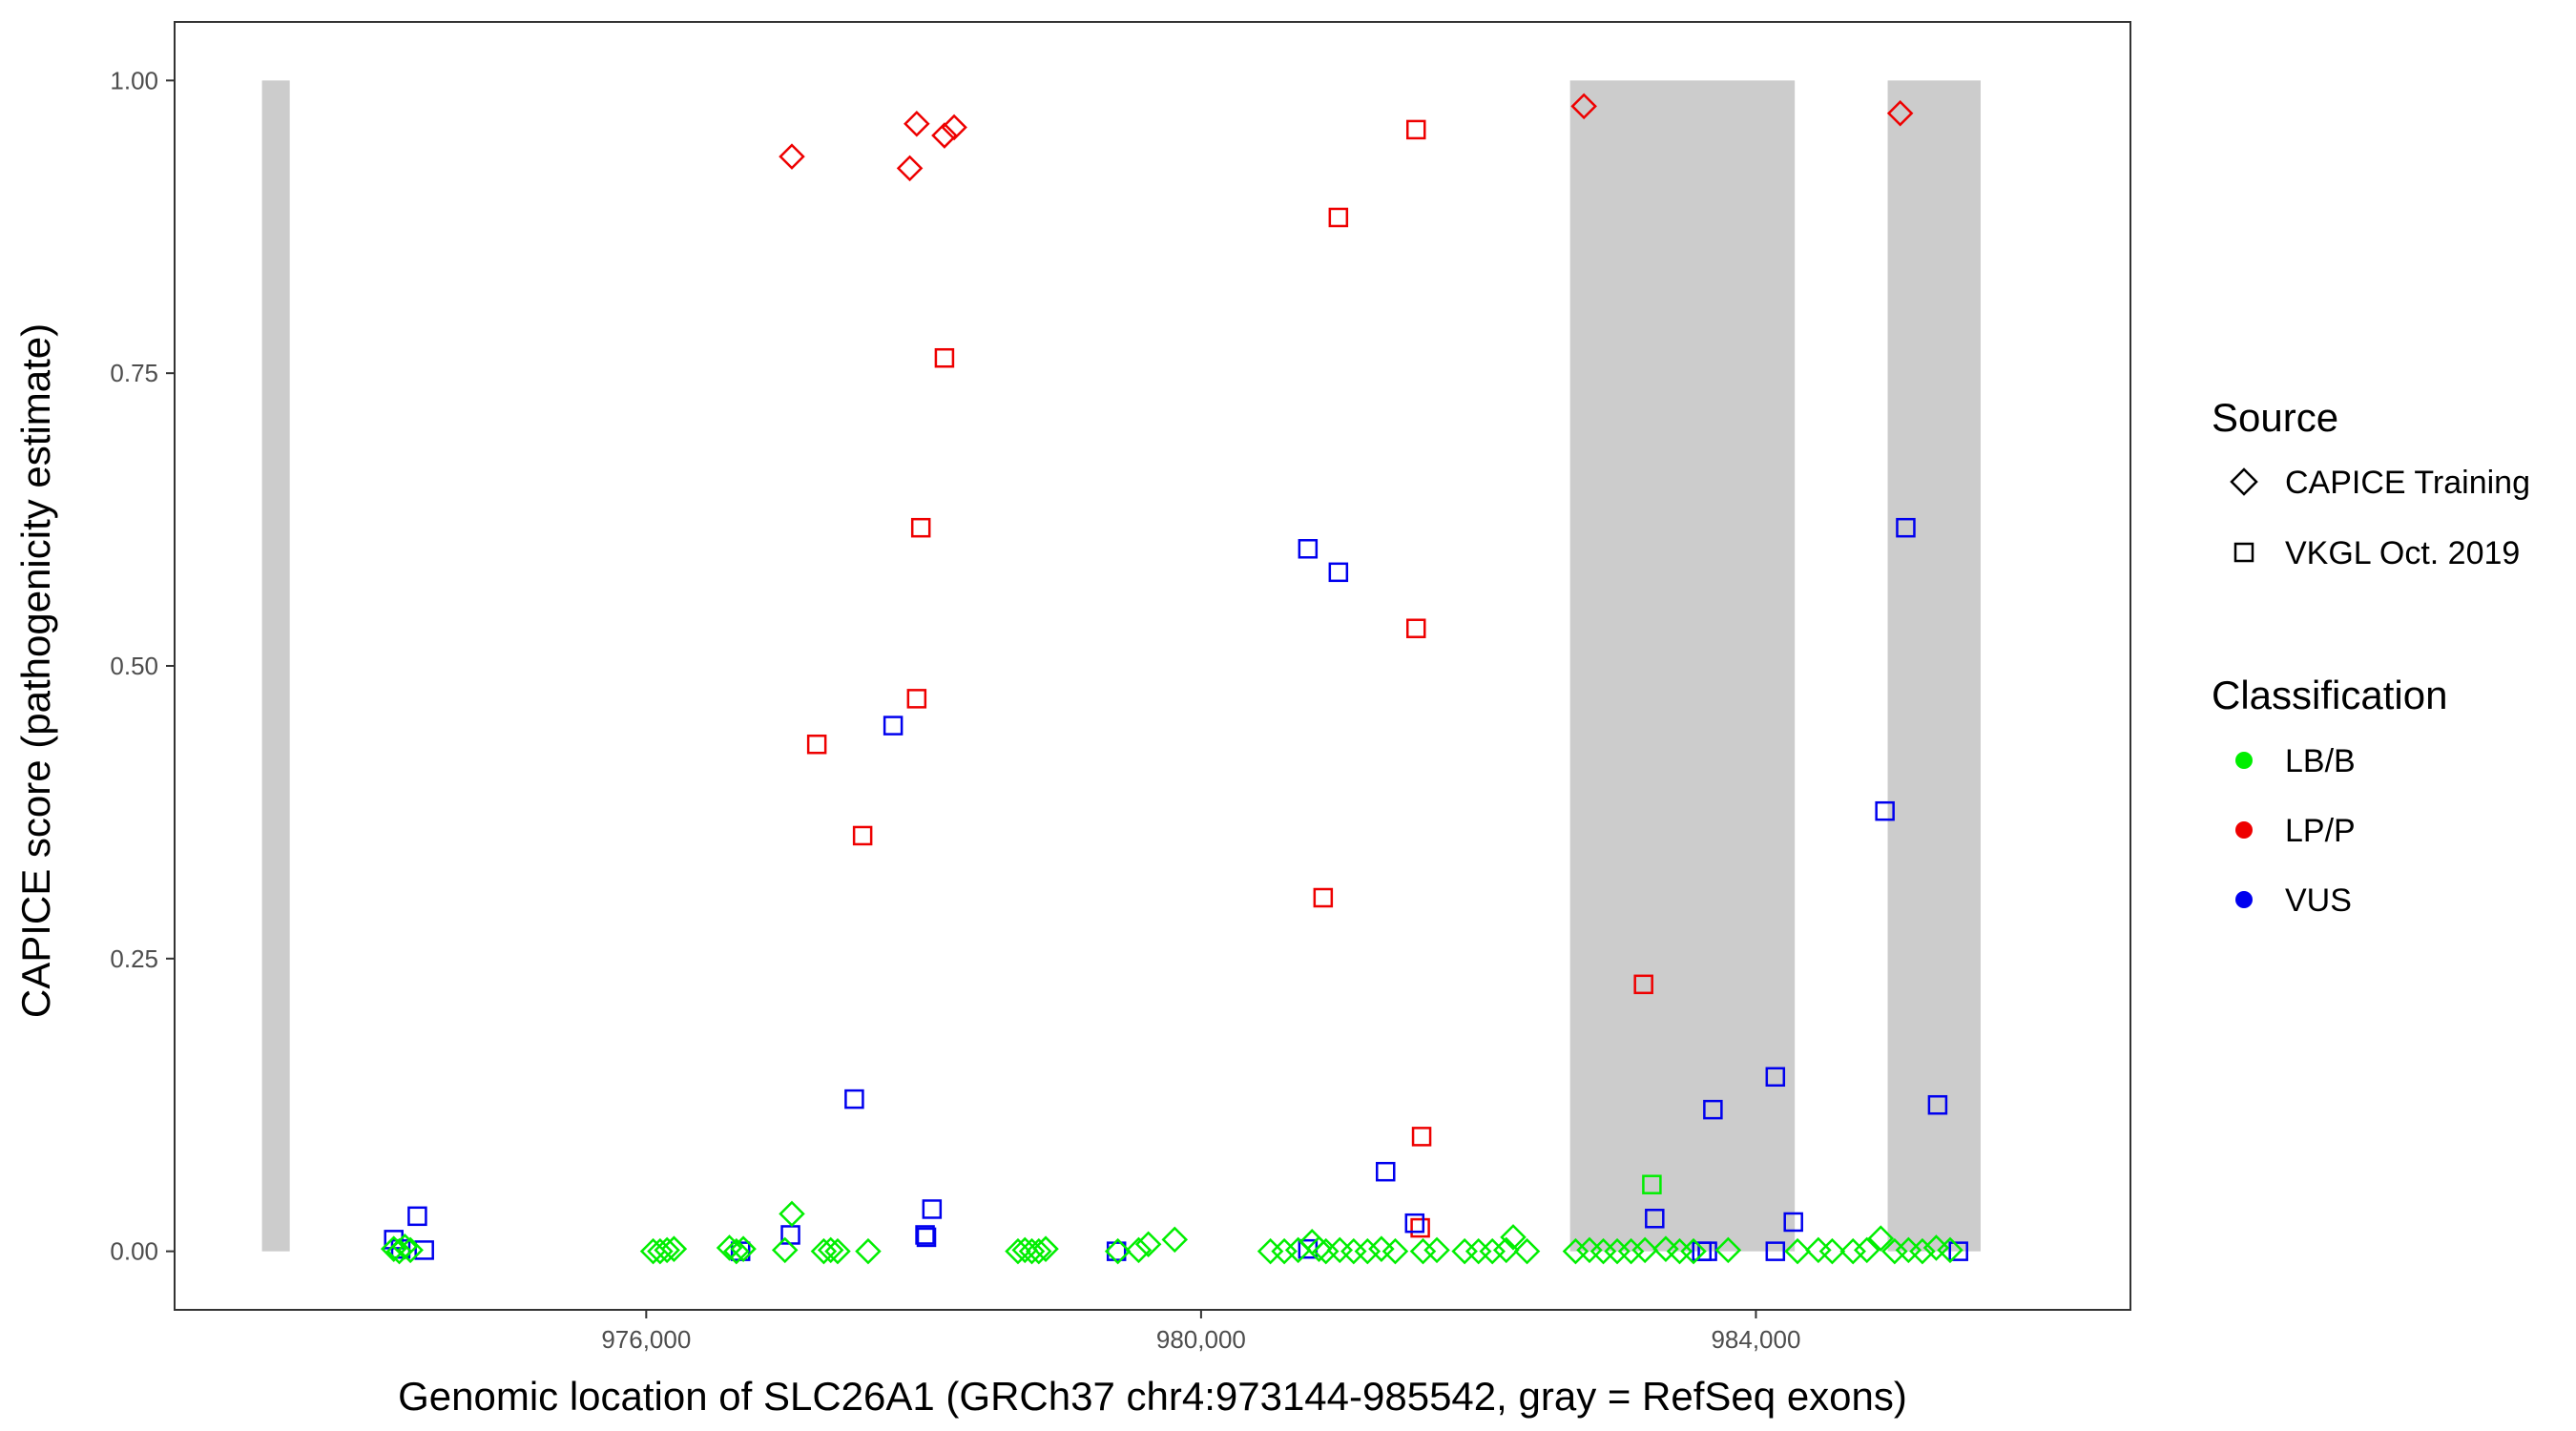 The height and width of the screenshot is (1431, 2576). I want to click on legend-label-capice-training: CAPICE Training, so click(2407, 483).